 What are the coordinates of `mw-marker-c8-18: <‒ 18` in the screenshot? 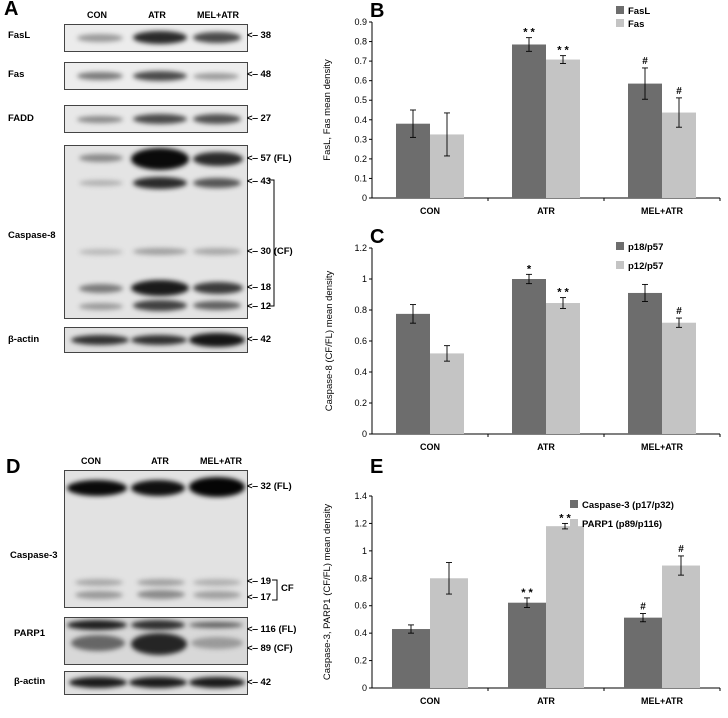 It's located at (259, 287).